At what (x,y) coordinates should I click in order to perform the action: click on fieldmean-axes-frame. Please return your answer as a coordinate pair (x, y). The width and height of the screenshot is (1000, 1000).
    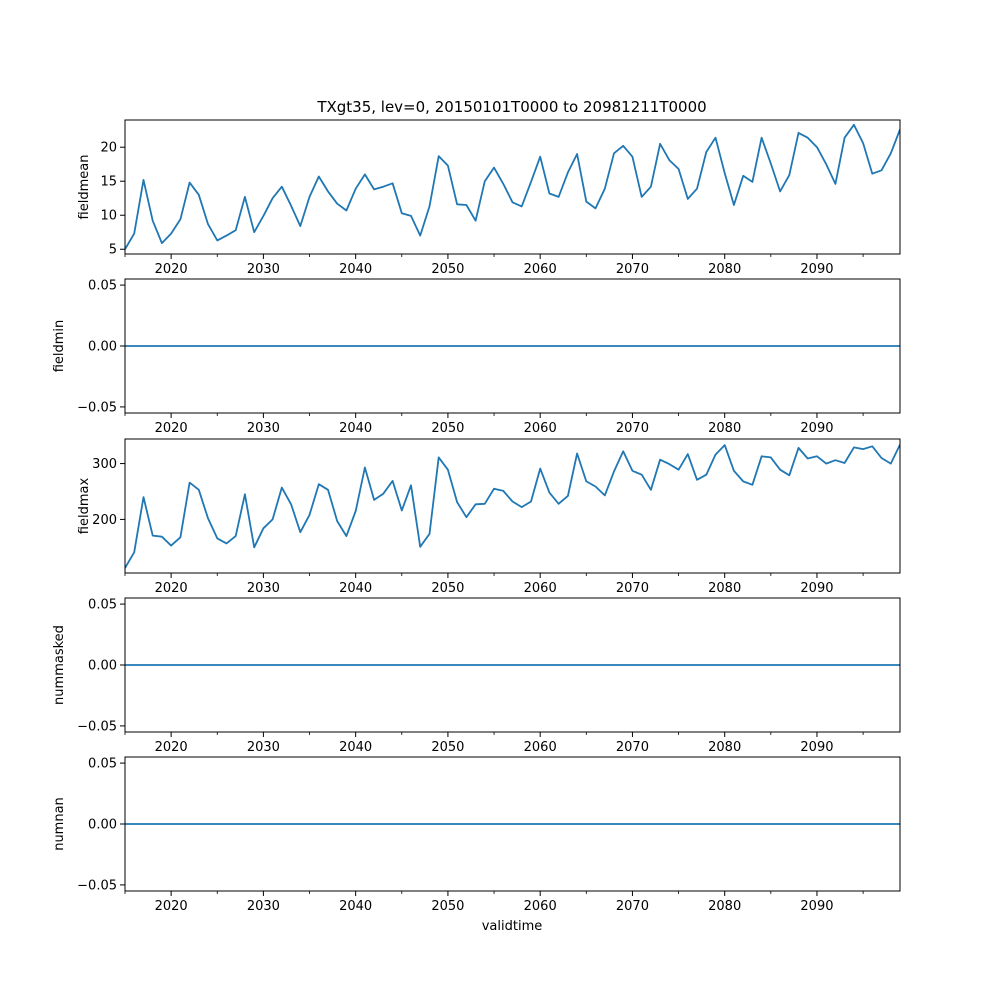
    Looking at the image, I should click on (512, 187).